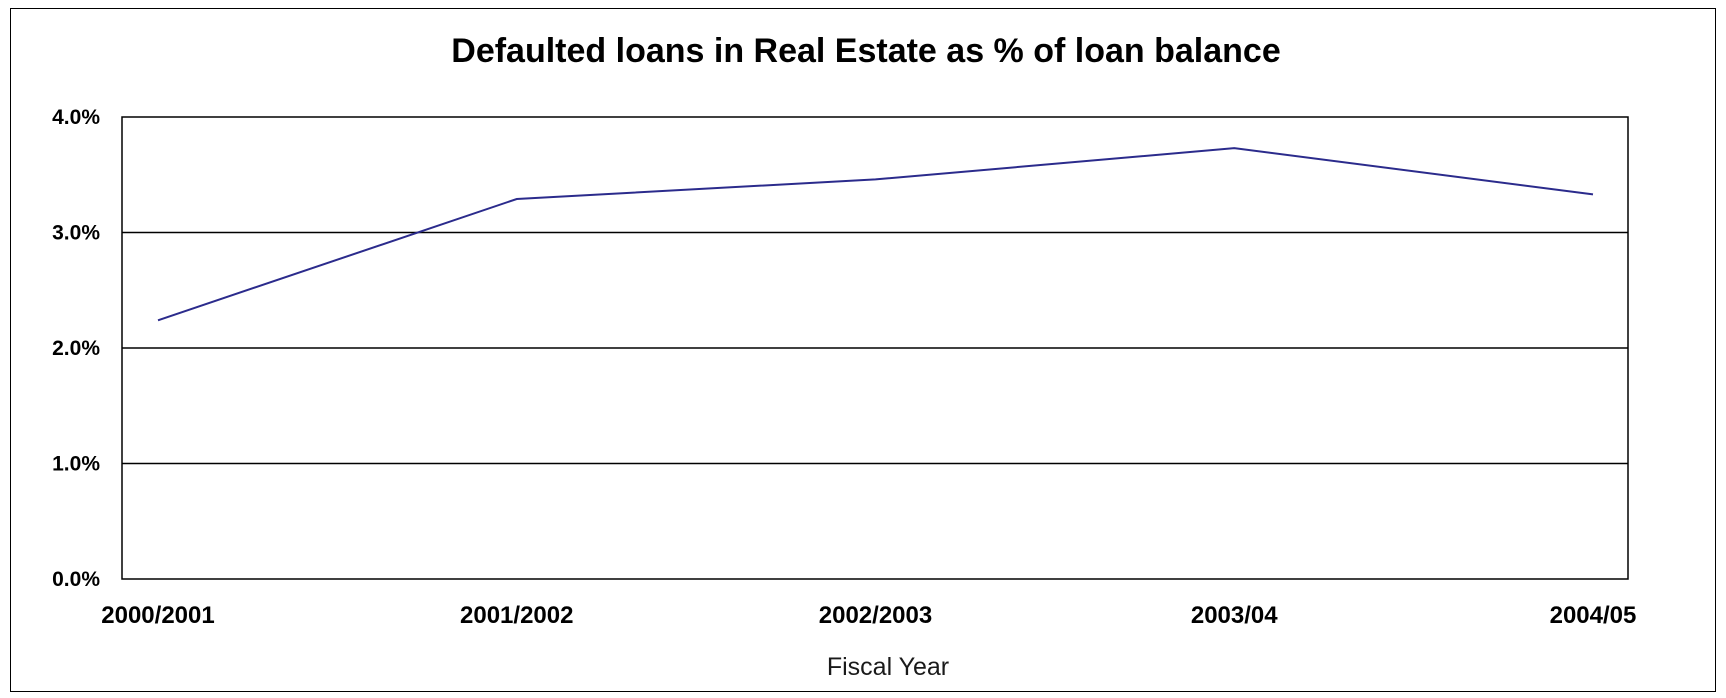  I want to click on x-tick-label: 2004/05, so click(1593, 615).